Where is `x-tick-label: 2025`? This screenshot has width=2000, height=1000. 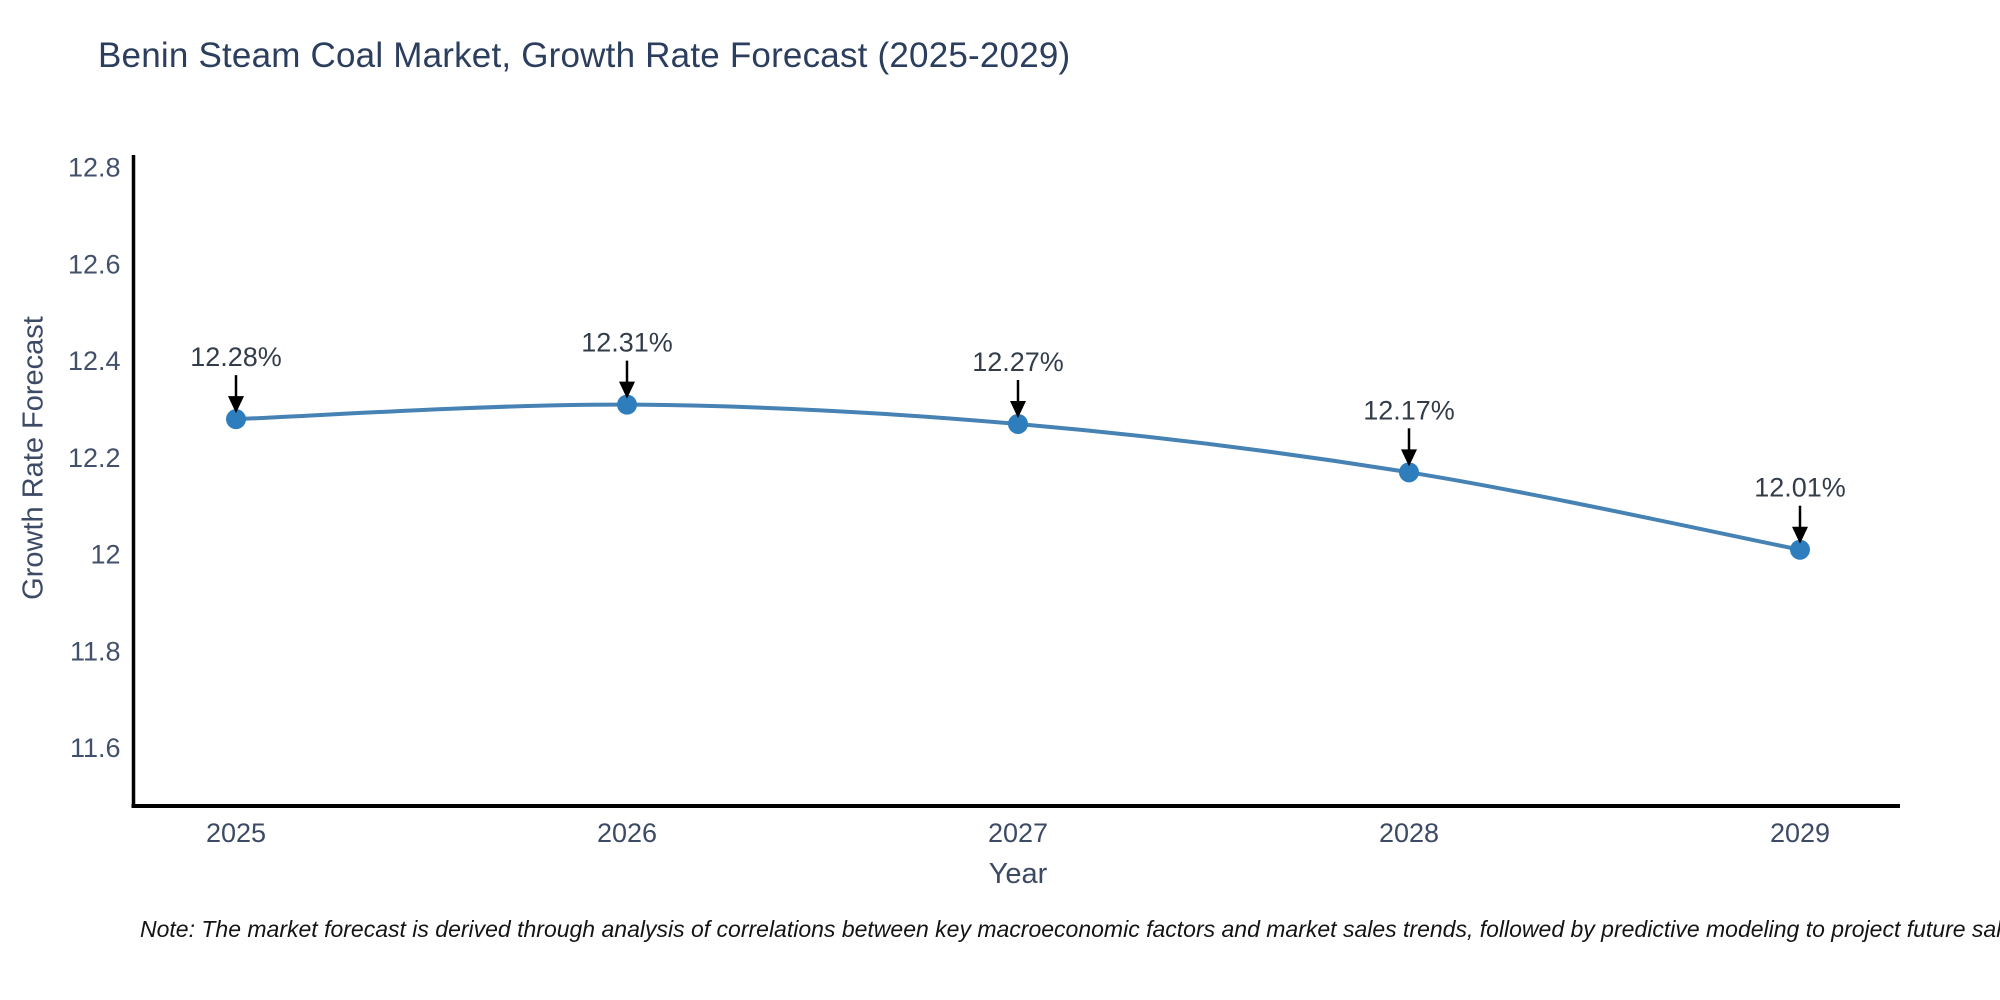
x-tick-label: 2025 is located at coordinates (236, 833).